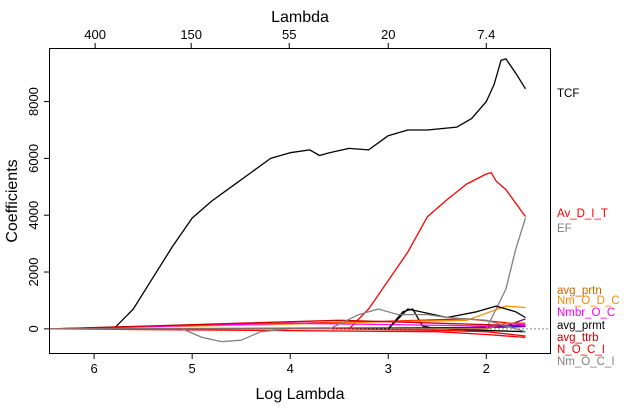 This screenshot has height=411, width=631. What do you see at coordinates (192, 368) in the screenshot?
I see `x-tick-label: 5` at bounding box center [192, 368].